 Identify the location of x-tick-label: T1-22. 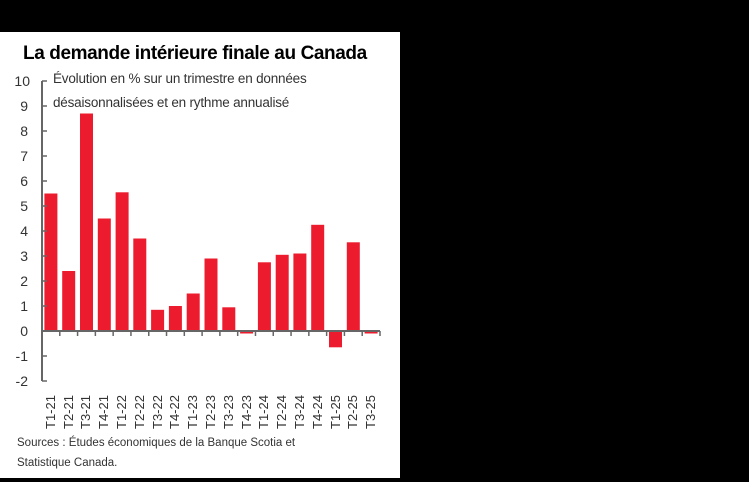
(122, 412).